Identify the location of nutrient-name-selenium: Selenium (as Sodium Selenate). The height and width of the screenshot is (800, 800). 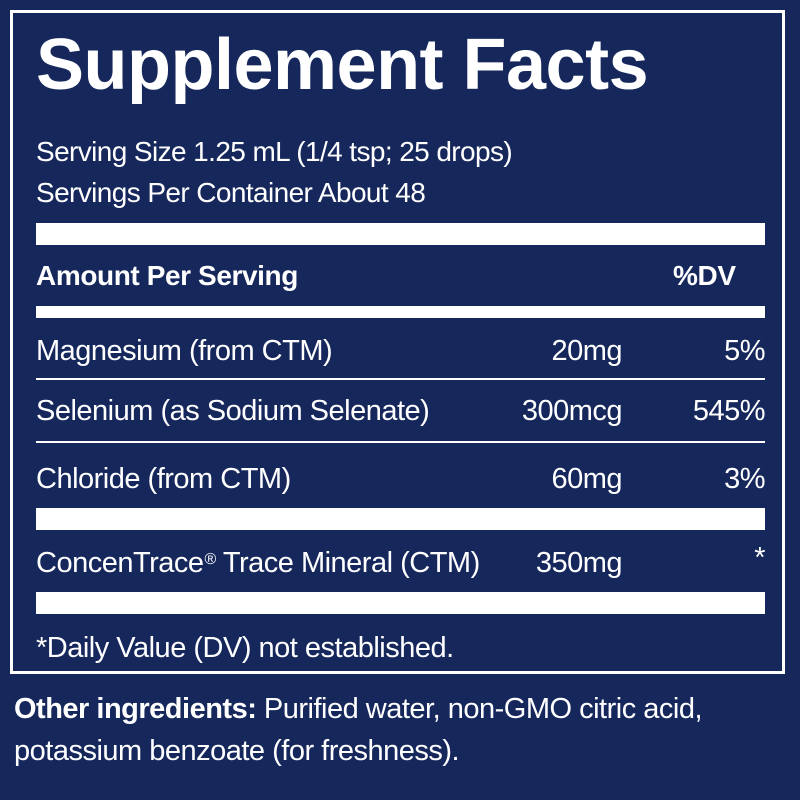
(233, 411).